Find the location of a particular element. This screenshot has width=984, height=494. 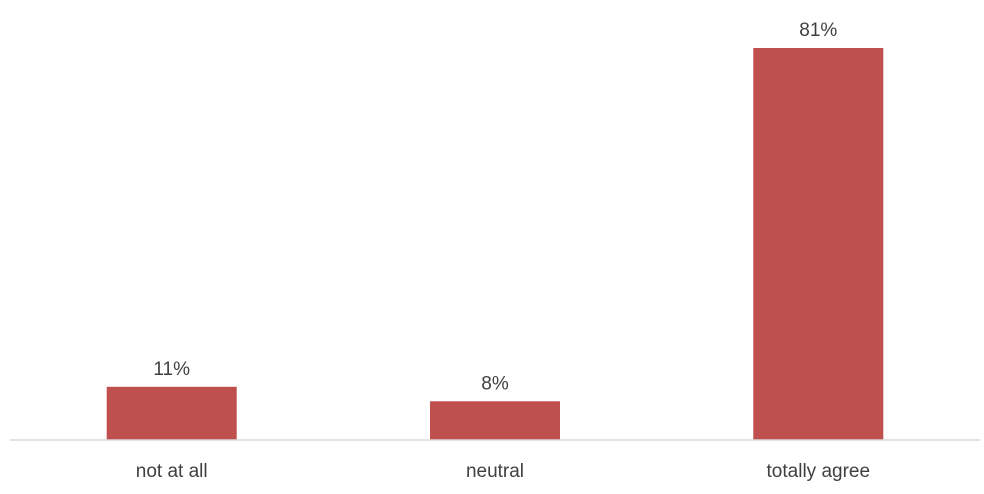

category-label: totally agree is located at coordinates (819, 471).